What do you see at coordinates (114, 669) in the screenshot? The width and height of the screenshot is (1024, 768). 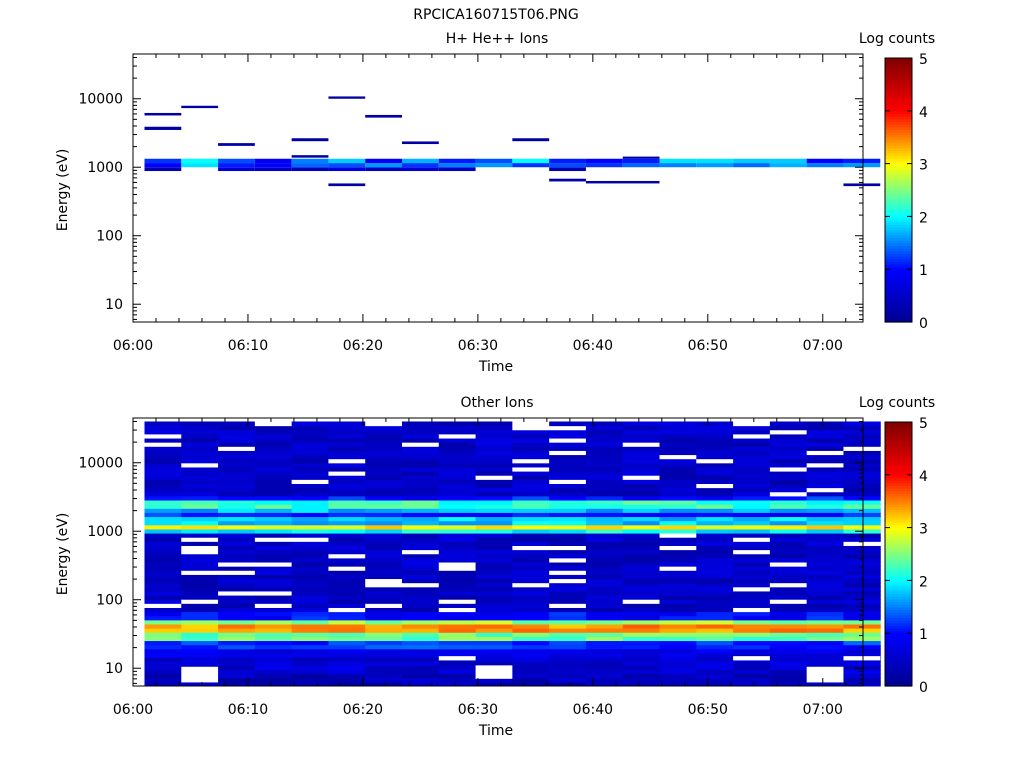 I see `y-tick-label: 10` at bounding box center [114, 669].